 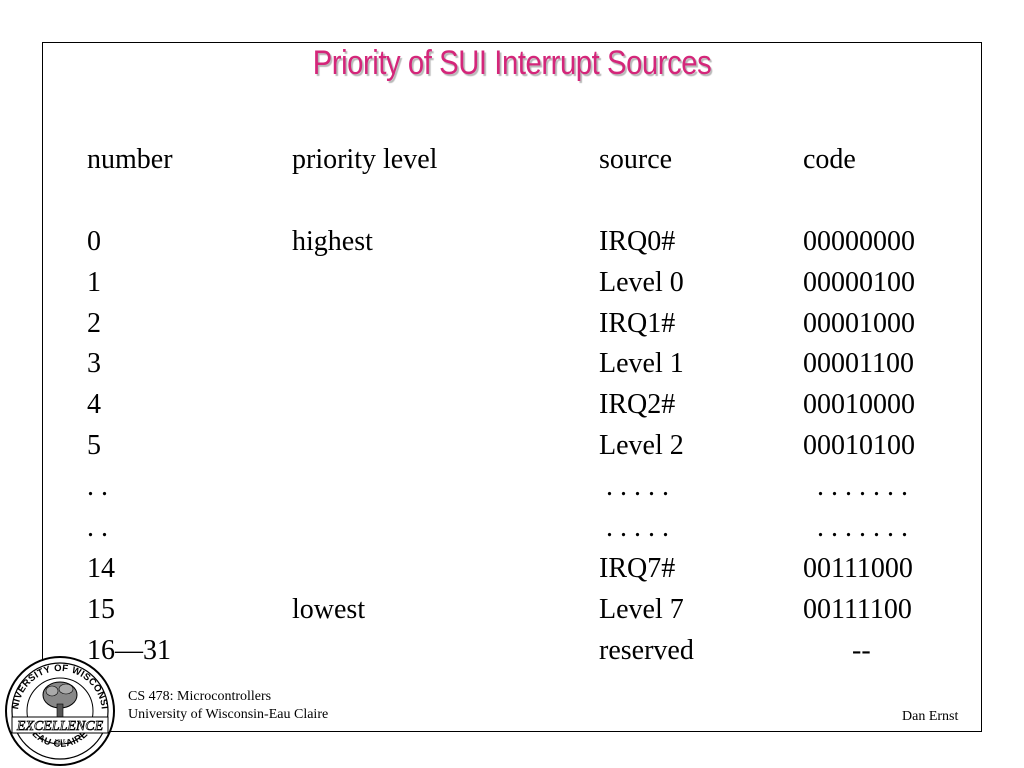 What do you see at coordinates (59, 742) in the screenshot?
I see `seal-year: 1916` at bounding box center [59, 742].